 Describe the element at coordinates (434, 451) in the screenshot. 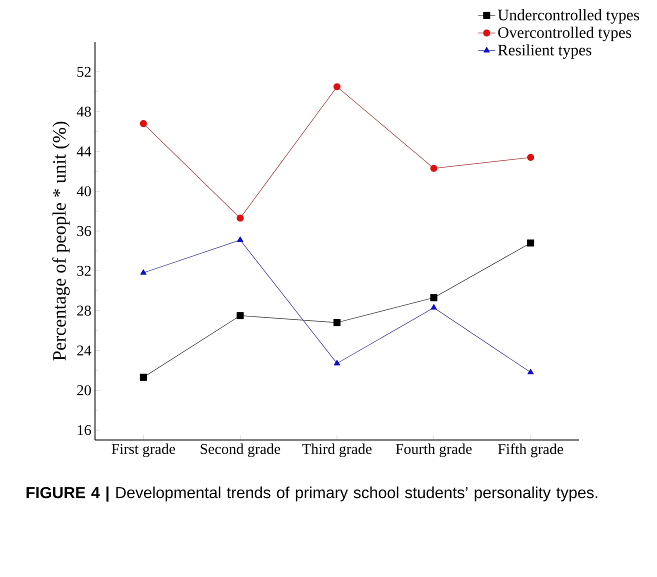

I see `x-tick-label: Fourth grade` at that location.